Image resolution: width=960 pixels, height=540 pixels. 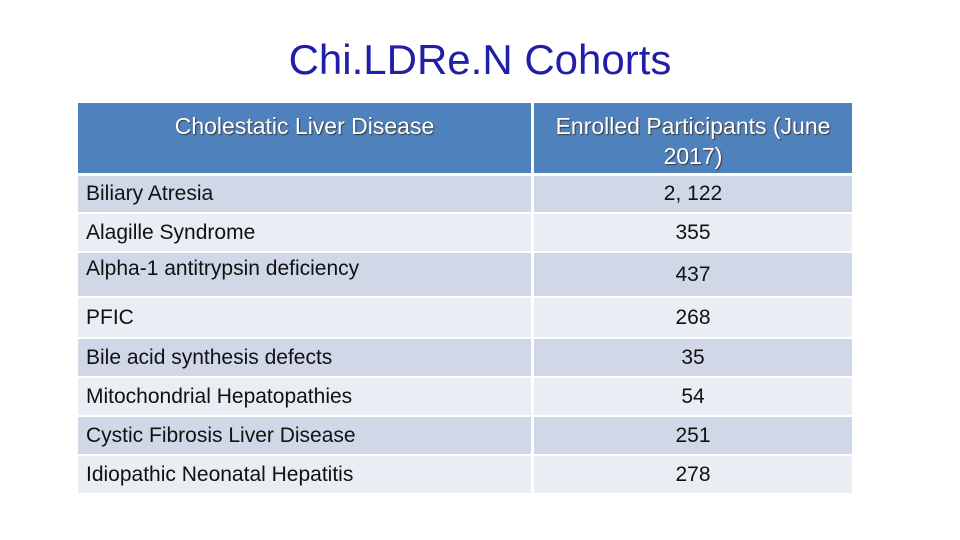 I want to click on table-row: Alagille Syndrome 355, so click(x=465, y=233).